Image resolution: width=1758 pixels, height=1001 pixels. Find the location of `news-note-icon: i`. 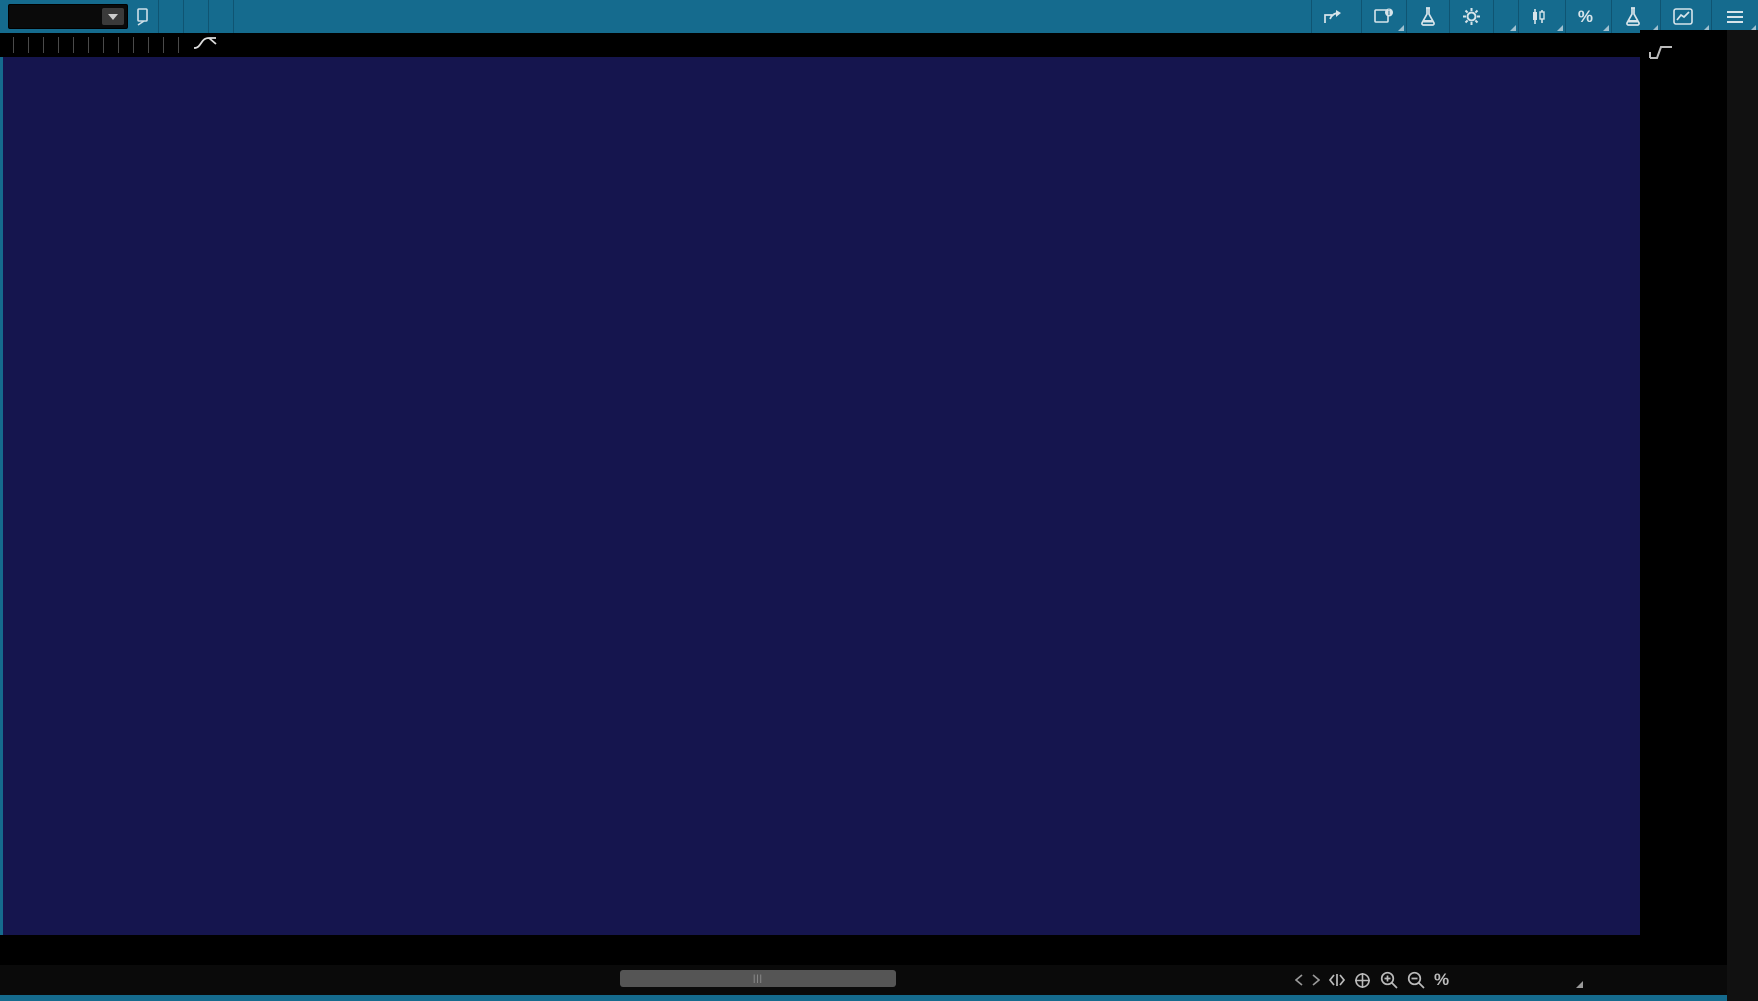

news-note-icon: i is located at coordinates (1384, 16).